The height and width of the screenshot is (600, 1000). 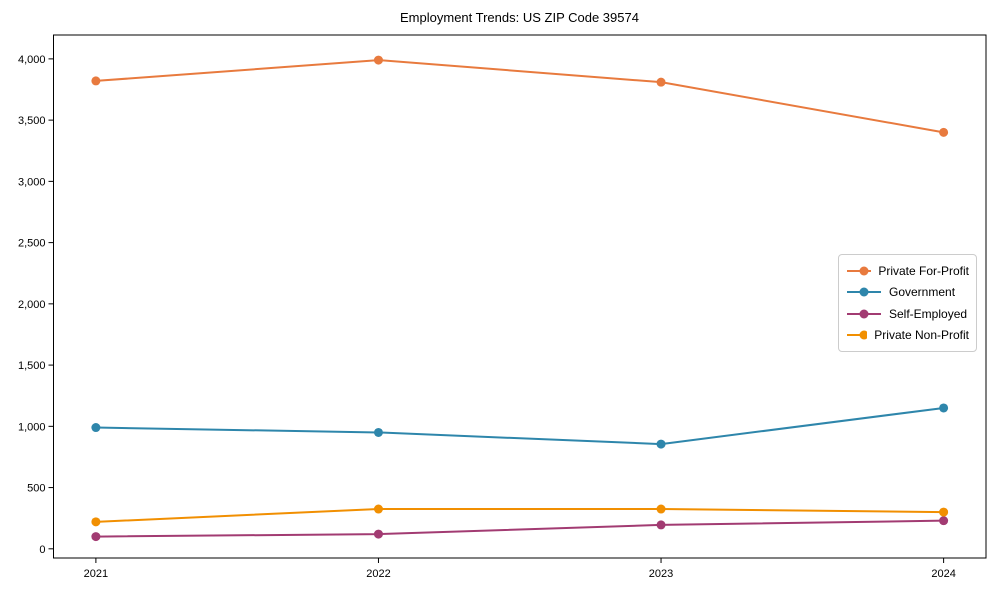 What do you see at coordinates (32, 182) in the screenshot?
I see `y-tick-label: 3,000` at bounding box center [32, 182].